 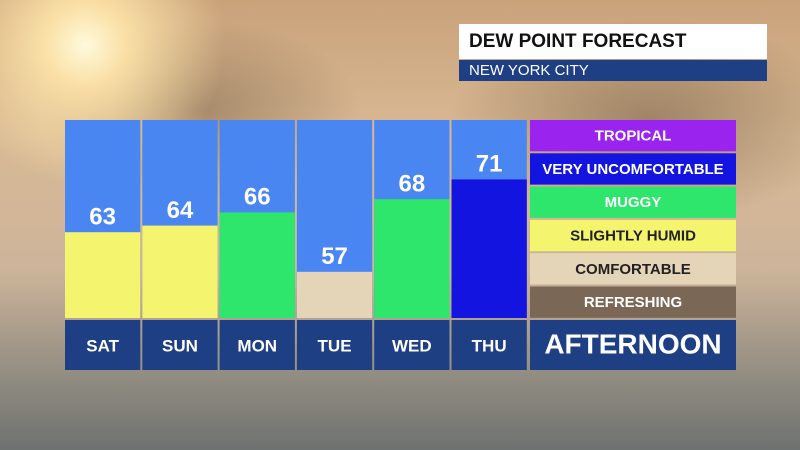 I want to click on period-label: AFTERNOON, so click(x=632, y=343).